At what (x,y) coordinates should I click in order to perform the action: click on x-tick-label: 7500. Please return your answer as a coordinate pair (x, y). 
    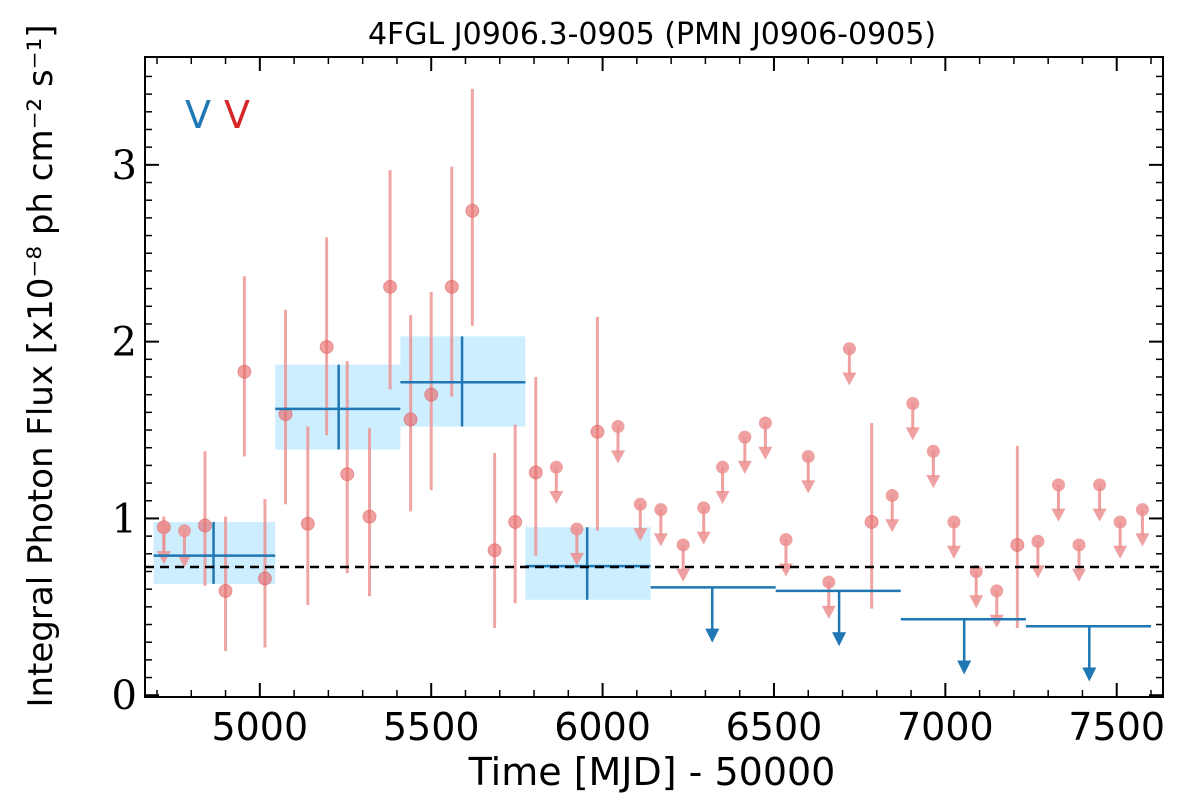
    Looking at the image, I should click on (1116, 727).